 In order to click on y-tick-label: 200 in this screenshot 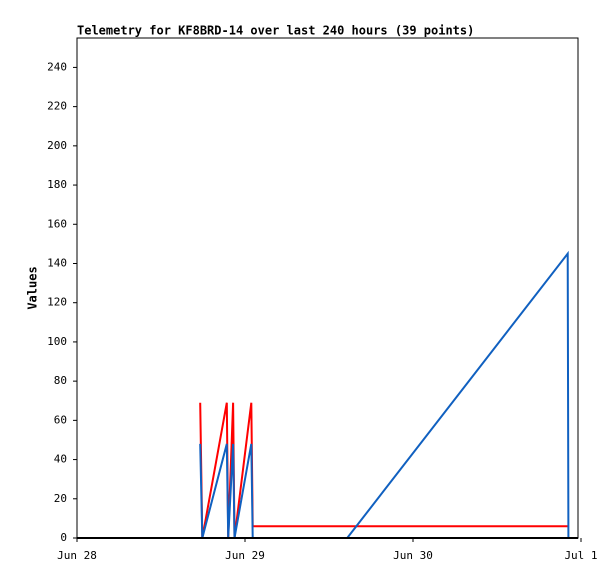, I will do `click(57, 145)`.